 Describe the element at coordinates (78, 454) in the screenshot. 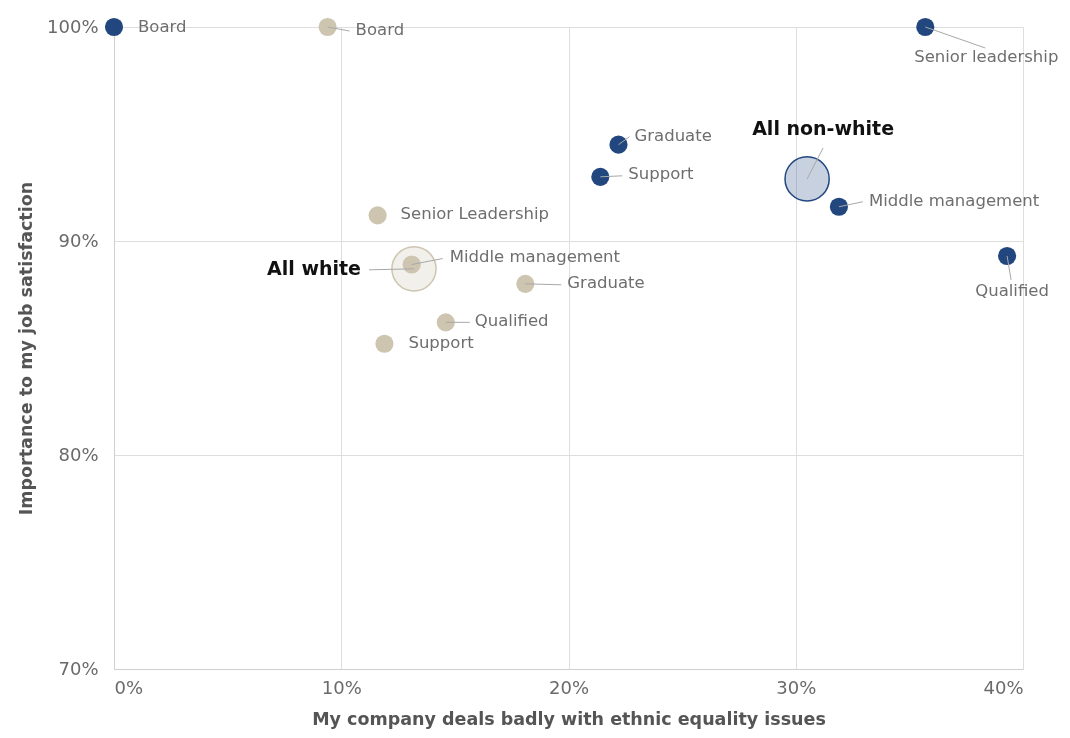

I see `y-tick-label: 80%` at that location.